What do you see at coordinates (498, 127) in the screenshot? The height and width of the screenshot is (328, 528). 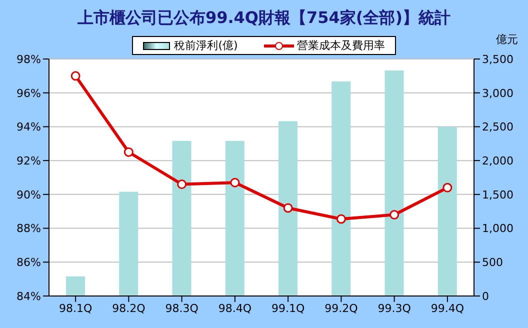 I see `y2-tick-label: 2,500` at bounding box center [498, 127].